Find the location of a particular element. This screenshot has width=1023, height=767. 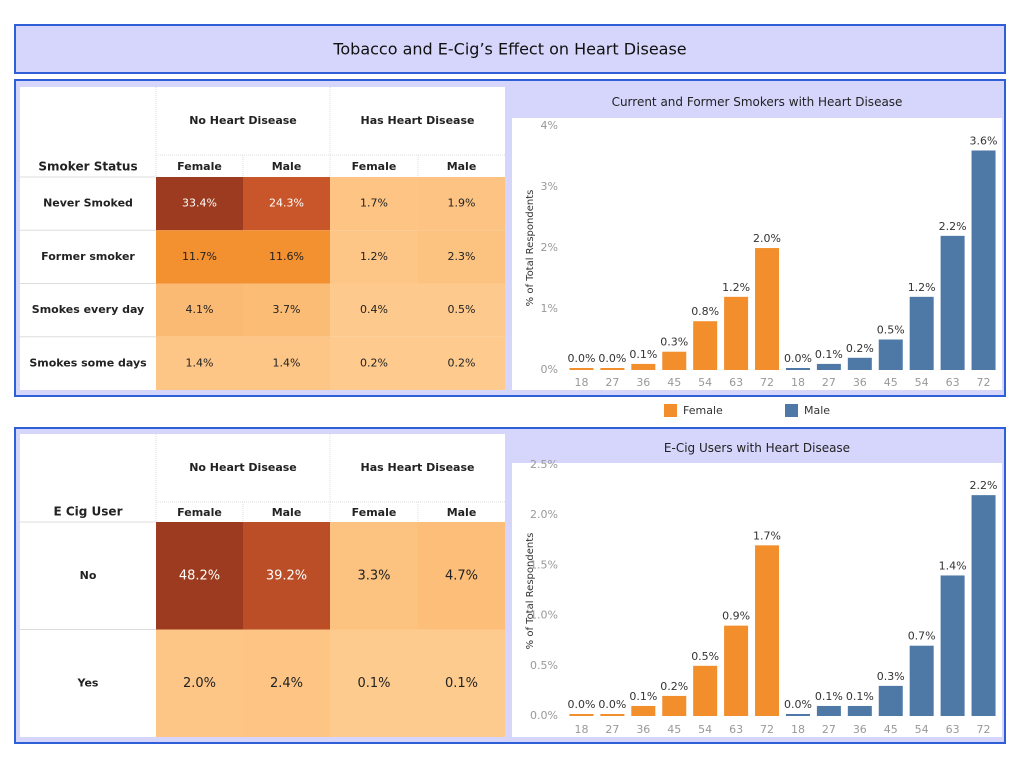

y-tick-label: 1.5% is located at coordinates (544, 564).